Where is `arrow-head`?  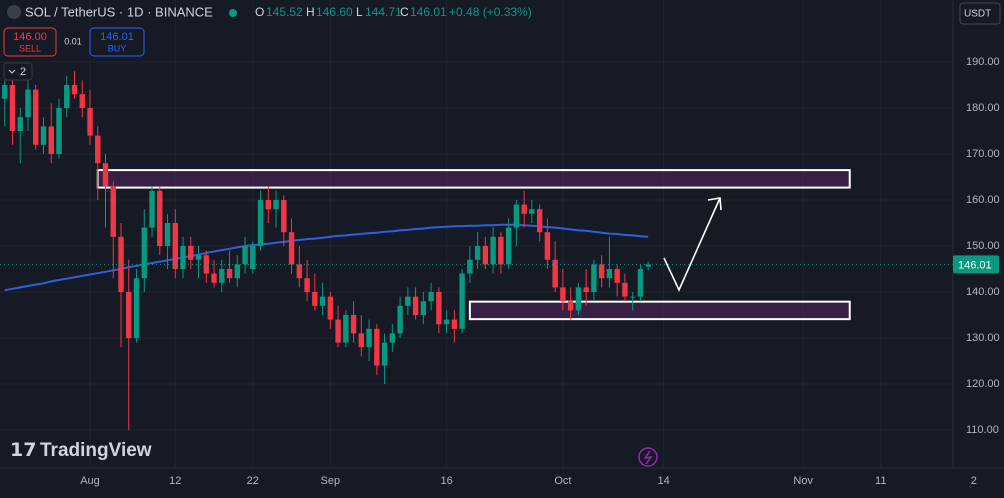
arrow-head is located at coordinates (714, 204).